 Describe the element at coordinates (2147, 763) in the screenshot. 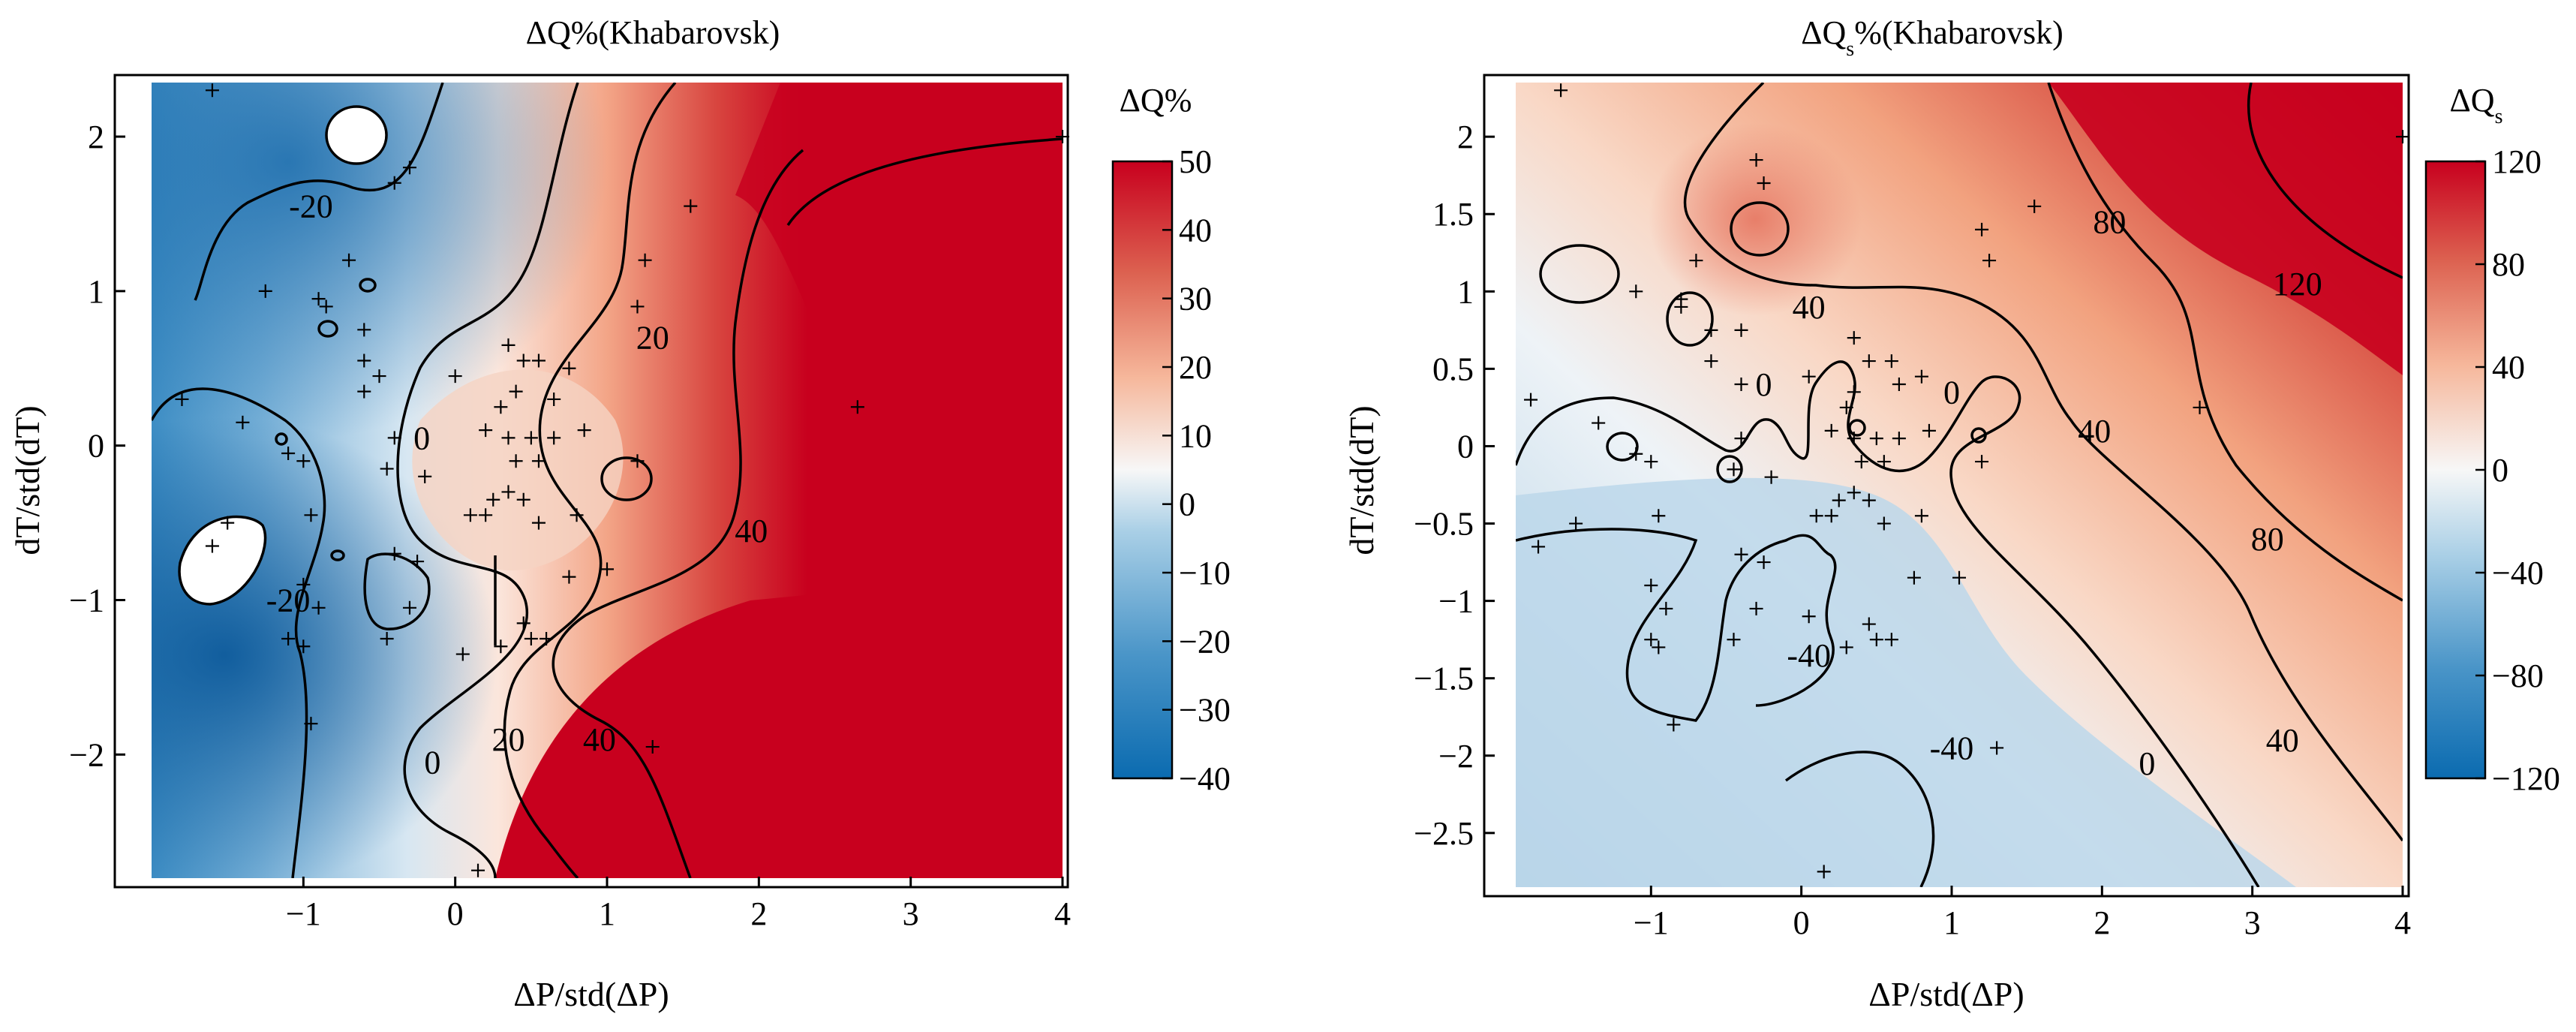

I see `right-contour-label: 0` at that location.